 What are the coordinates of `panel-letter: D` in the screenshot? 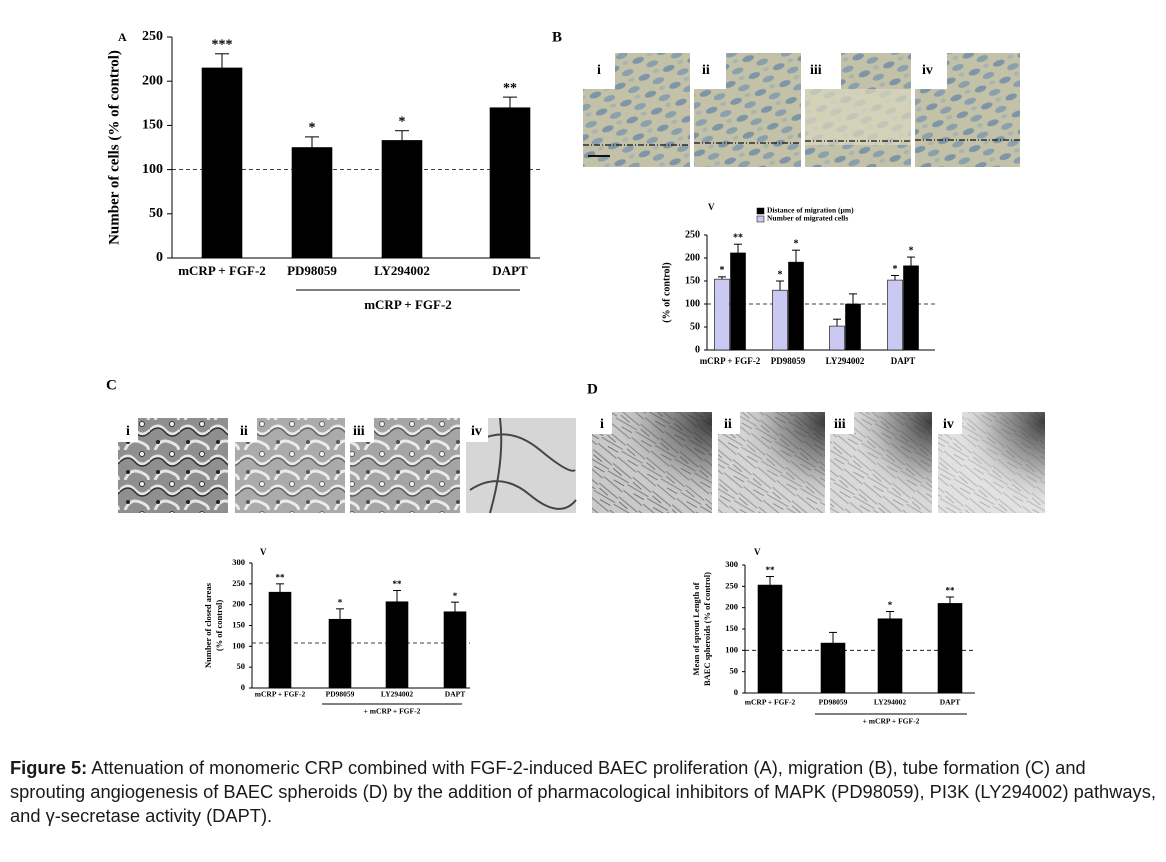 It's located at (592, 389).